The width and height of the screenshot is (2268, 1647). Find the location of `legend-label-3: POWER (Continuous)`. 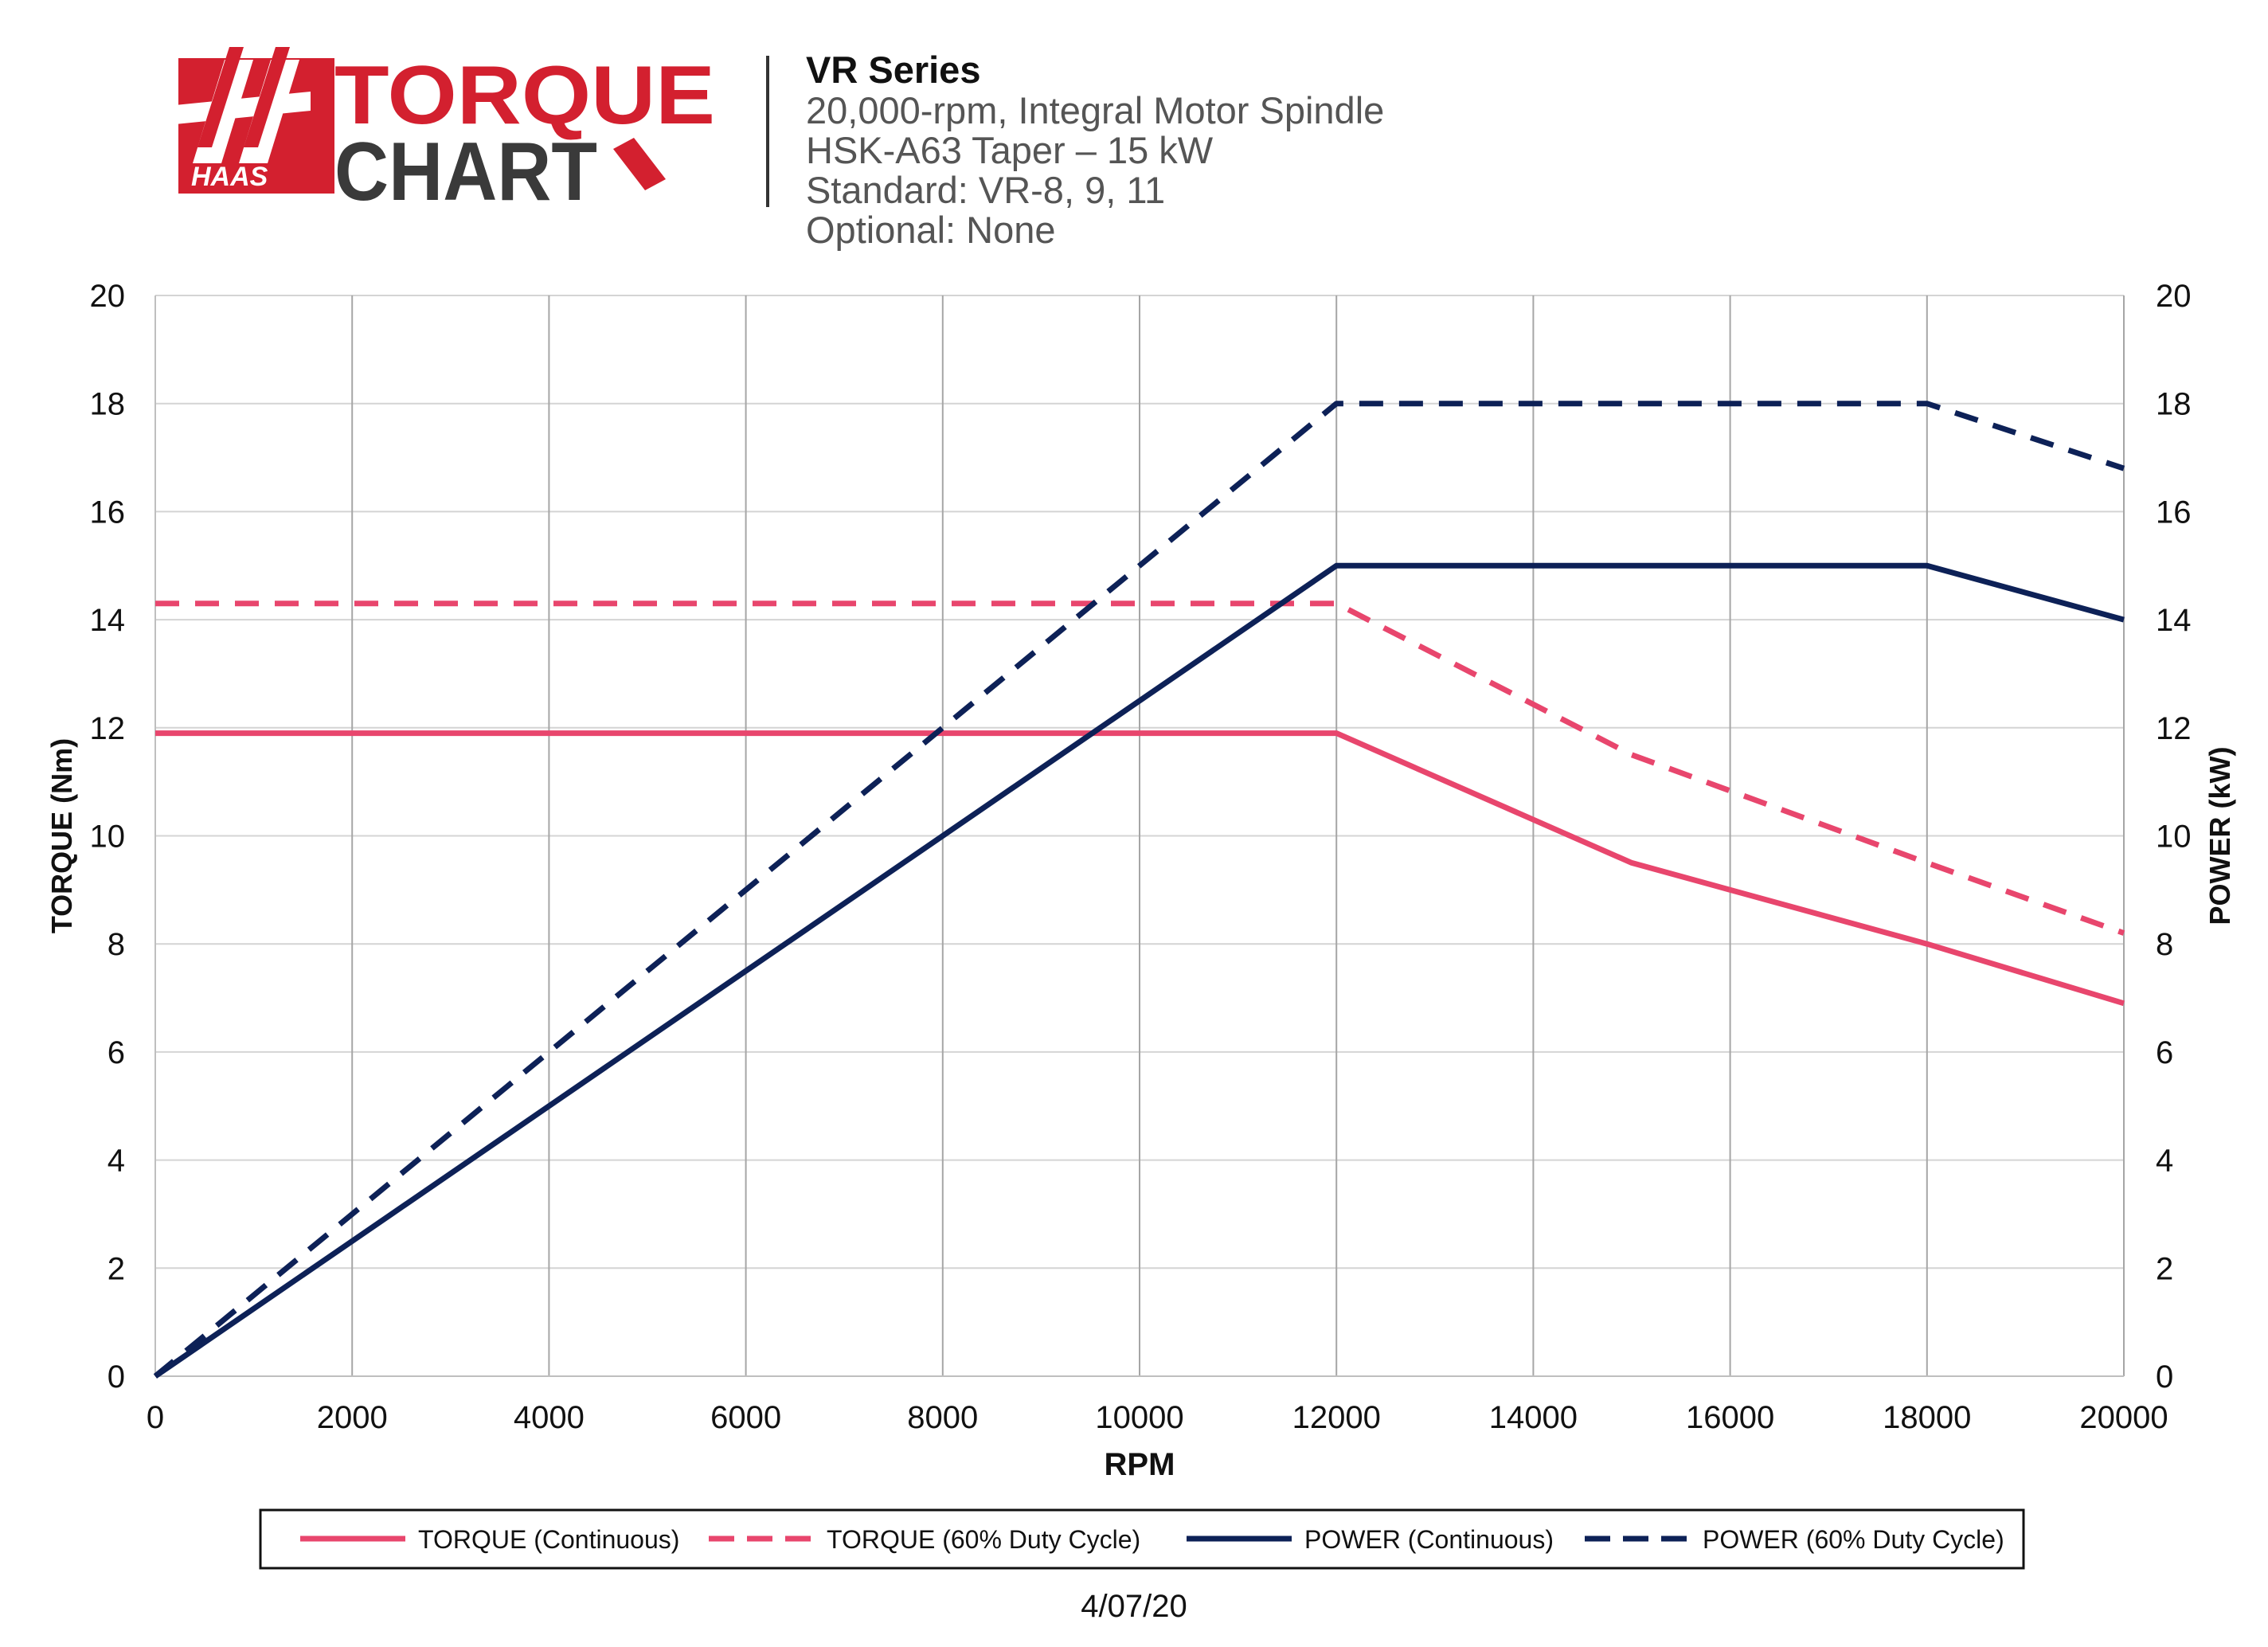

legend-label-3: POWER (Continuous) is located at coordinates (1429, 1539).